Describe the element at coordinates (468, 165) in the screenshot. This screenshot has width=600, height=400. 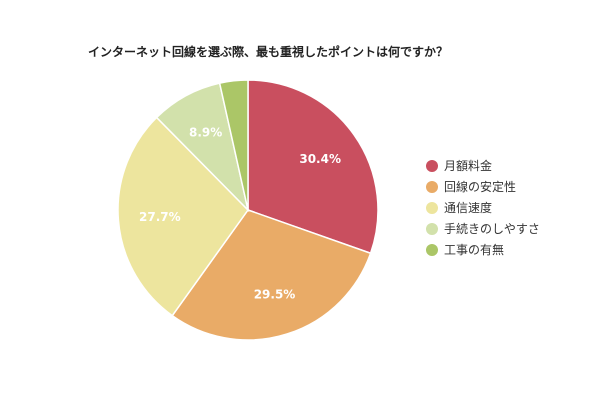
I see `legend-label-1: 月額料金` at that location.